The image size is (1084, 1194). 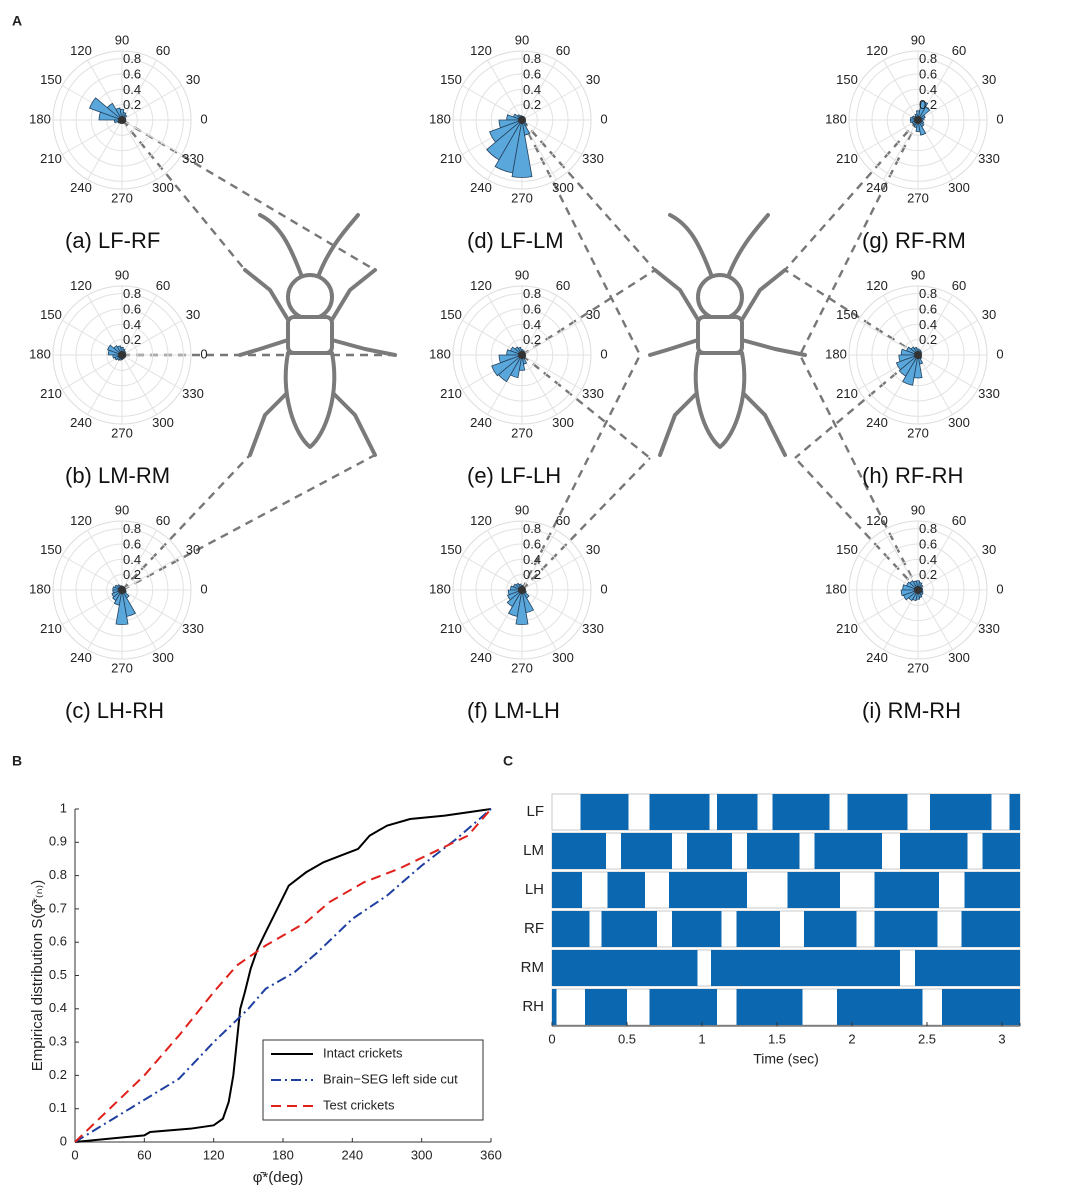 What do you see at coordinates (163, 657) in the screenshot?
I see `angle-label: 300` at bounding box center [163, 657].